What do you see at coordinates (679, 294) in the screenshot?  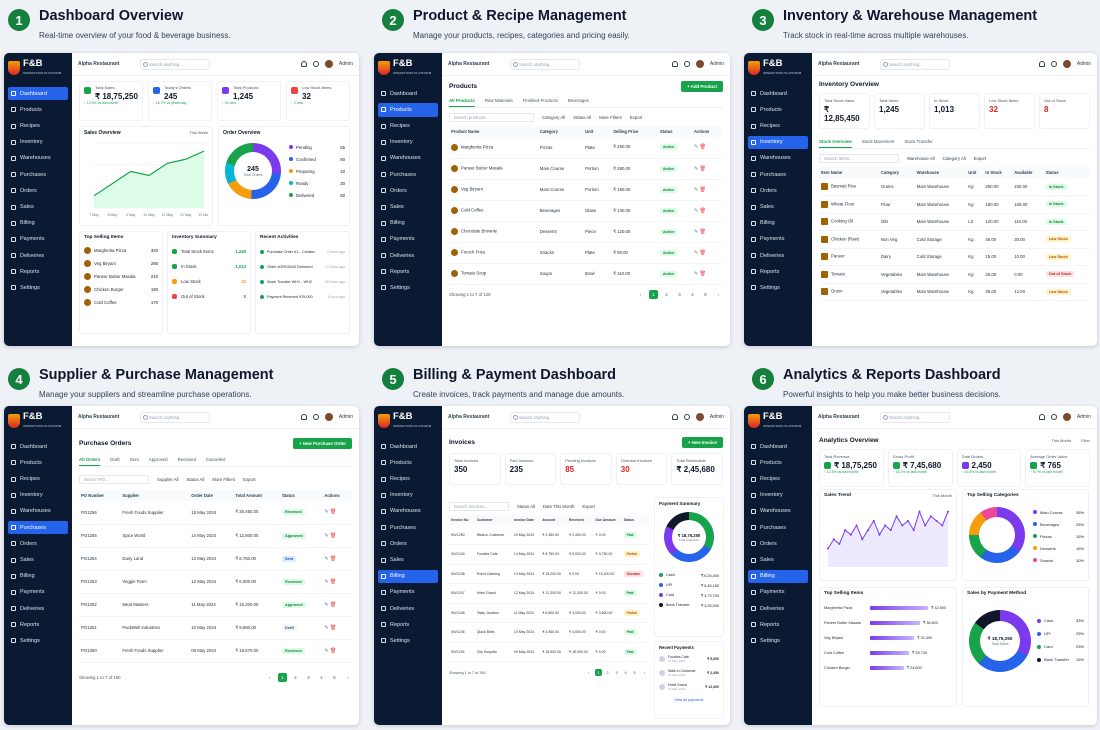 I see `page-button: 3` at bounding box center [679, 294].